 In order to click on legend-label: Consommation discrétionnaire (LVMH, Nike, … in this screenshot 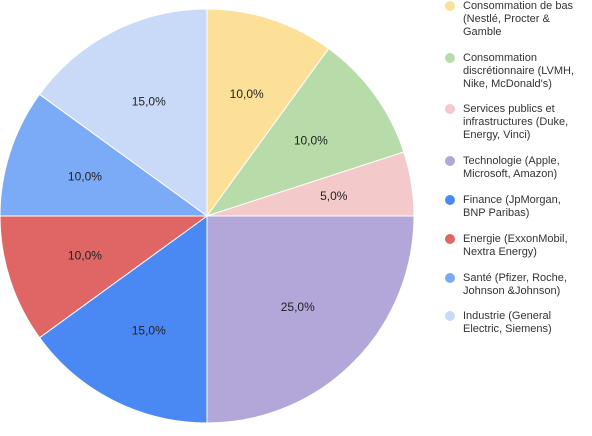, I will do `click(519, 71)`.